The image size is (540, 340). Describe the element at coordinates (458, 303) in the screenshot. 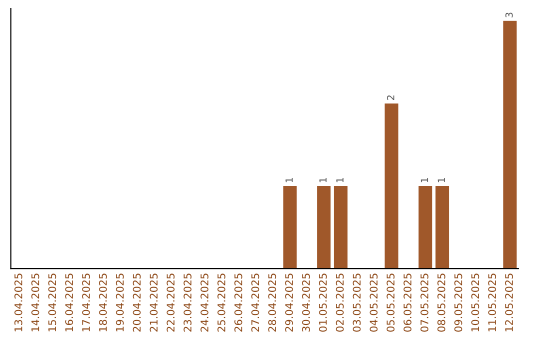

I see `x-tick-label: 09.05.2025` at that location.